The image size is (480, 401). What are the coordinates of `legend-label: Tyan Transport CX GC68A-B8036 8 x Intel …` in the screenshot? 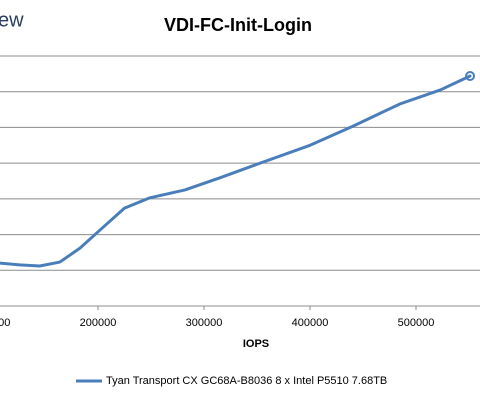 It's located at (246, 381).